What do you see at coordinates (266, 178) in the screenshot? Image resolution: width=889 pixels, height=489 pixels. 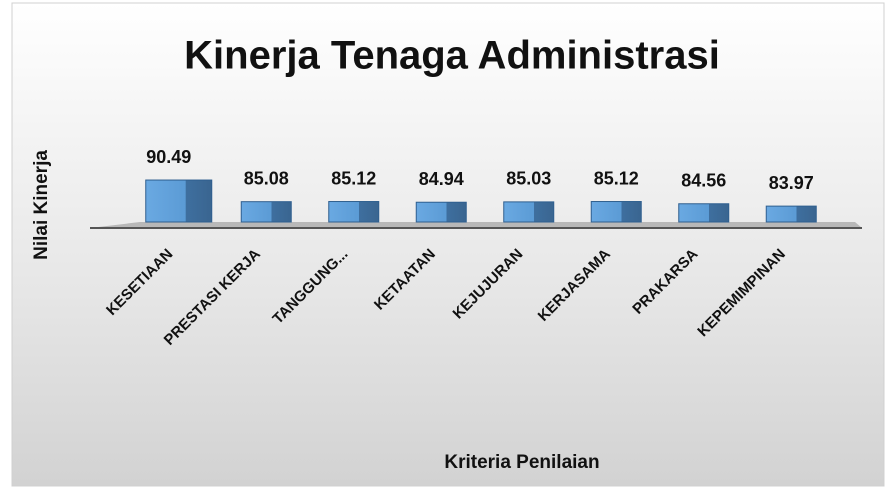 I see `data-label: 85.08` at bounding box center [266, 178].